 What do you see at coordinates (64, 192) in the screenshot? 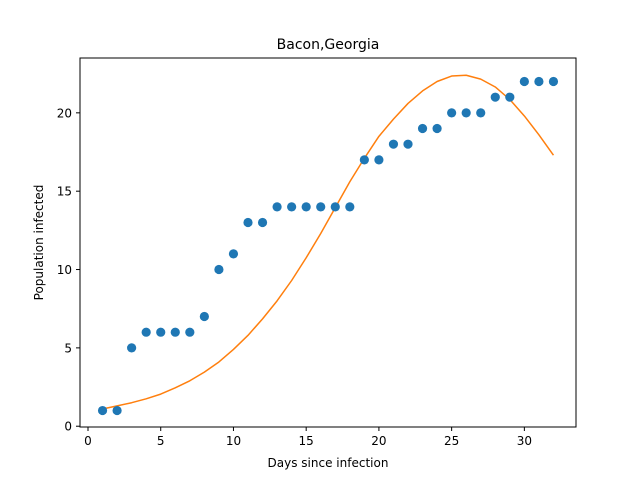
I see `y-tick-label: 15` at bounding box center [64, 192].